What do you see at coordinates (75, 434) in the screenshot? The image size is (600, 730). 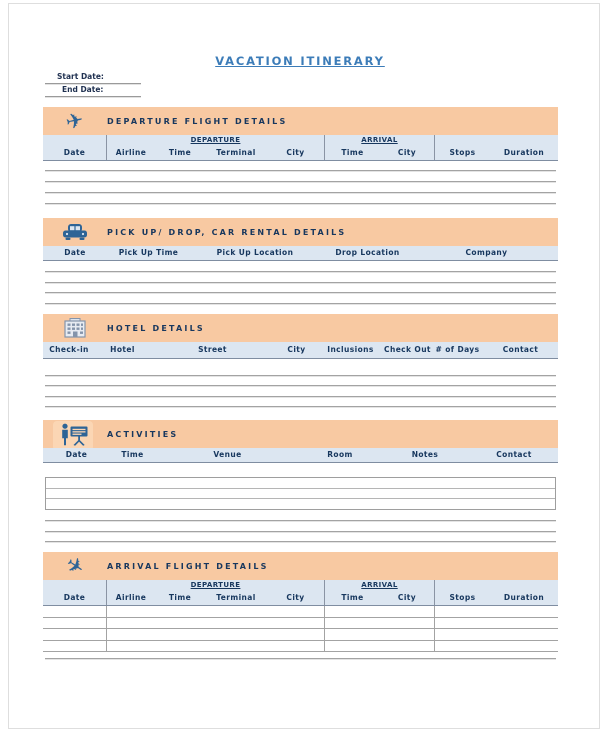 I see `presentation-icon` at bounding box center [75, 434].